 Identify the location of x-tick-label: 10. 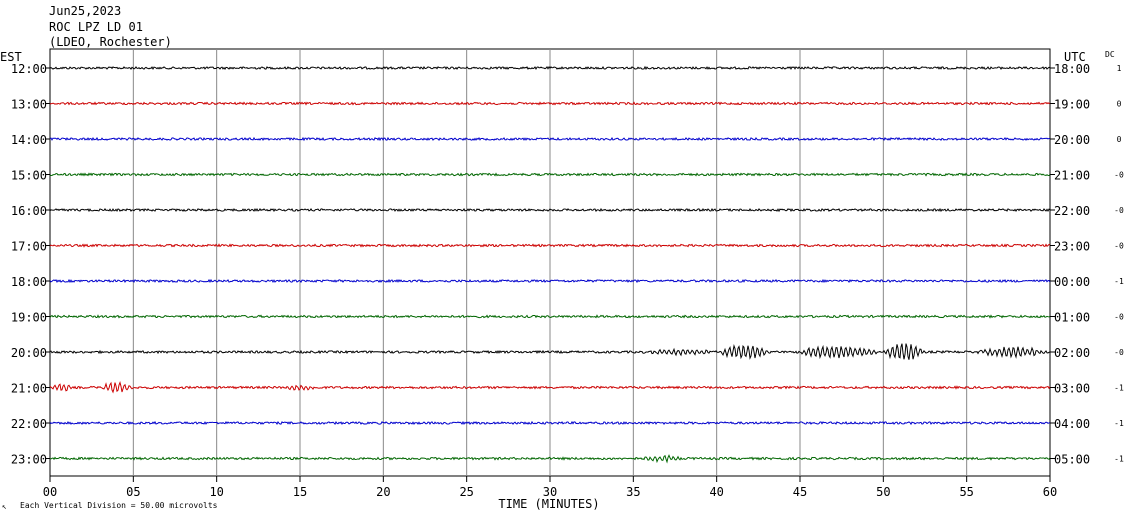
(216, 492).